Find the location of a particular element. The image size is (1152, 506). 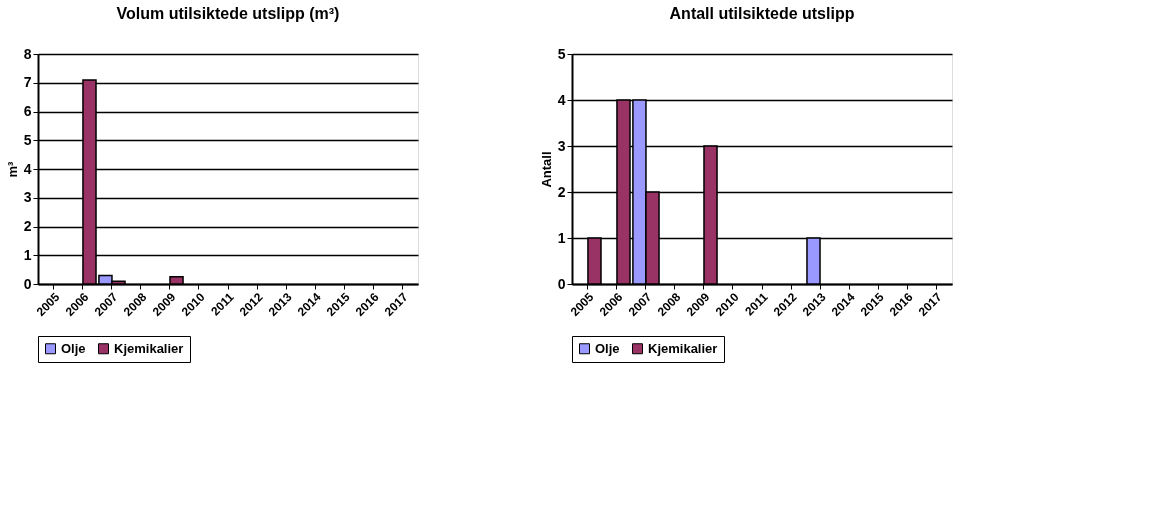

y-tick-label: 6 is located at coordinates (27, 111).